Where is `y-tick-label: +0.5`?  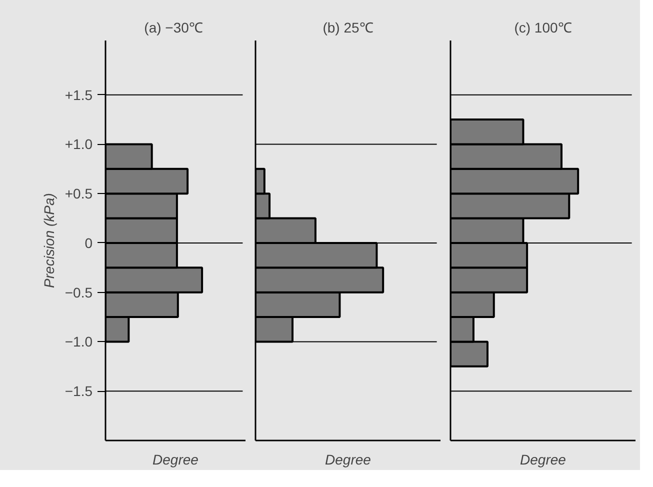 y-tick-label: +0.5 is located at coordinates (78, 194).